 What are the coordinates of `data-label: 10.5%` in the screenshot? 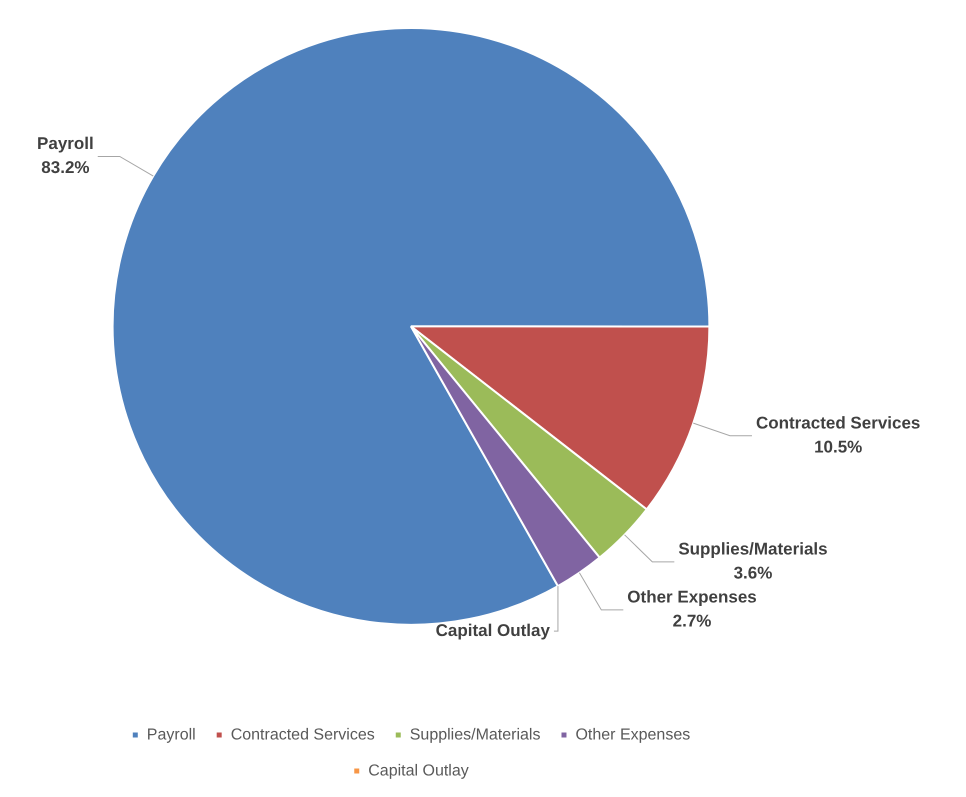 It's located at (838, 446).